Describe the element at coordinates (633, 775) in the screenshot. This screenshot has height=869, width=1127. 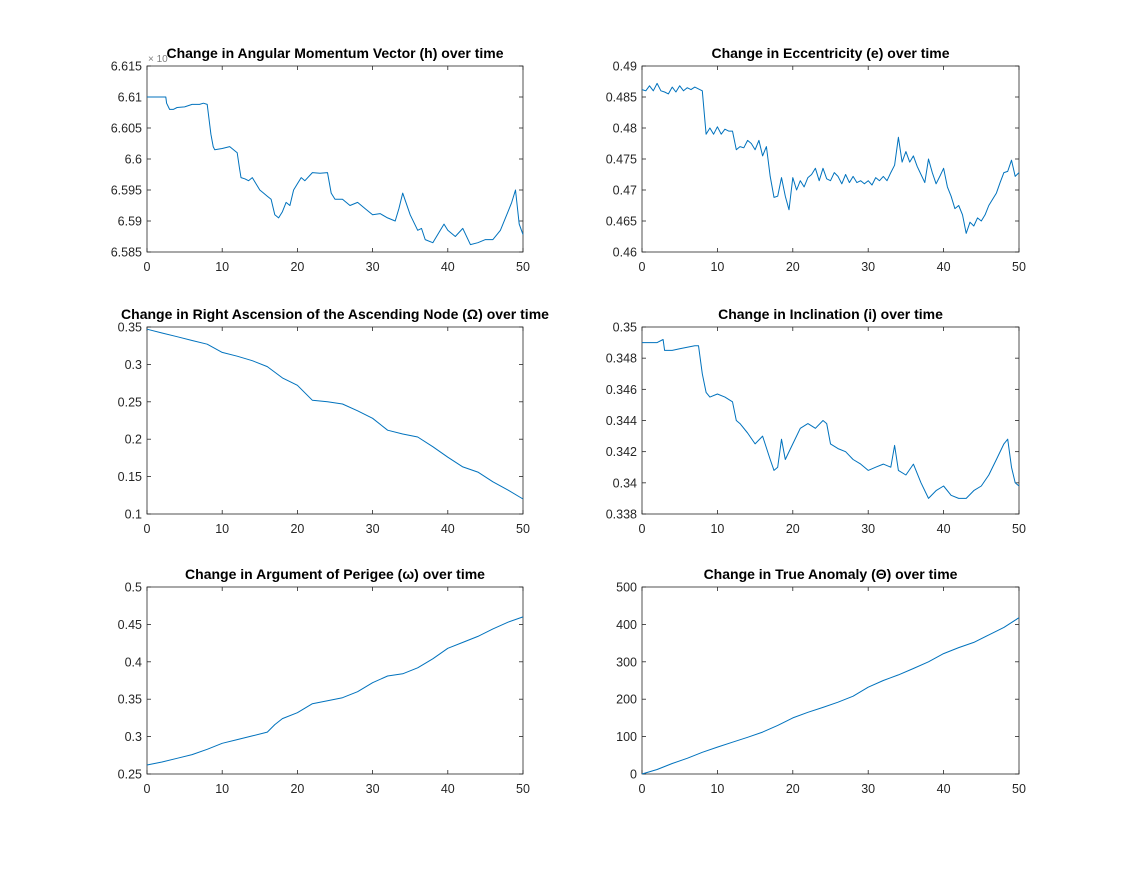
I see `y-tick-label: 0` at that location.